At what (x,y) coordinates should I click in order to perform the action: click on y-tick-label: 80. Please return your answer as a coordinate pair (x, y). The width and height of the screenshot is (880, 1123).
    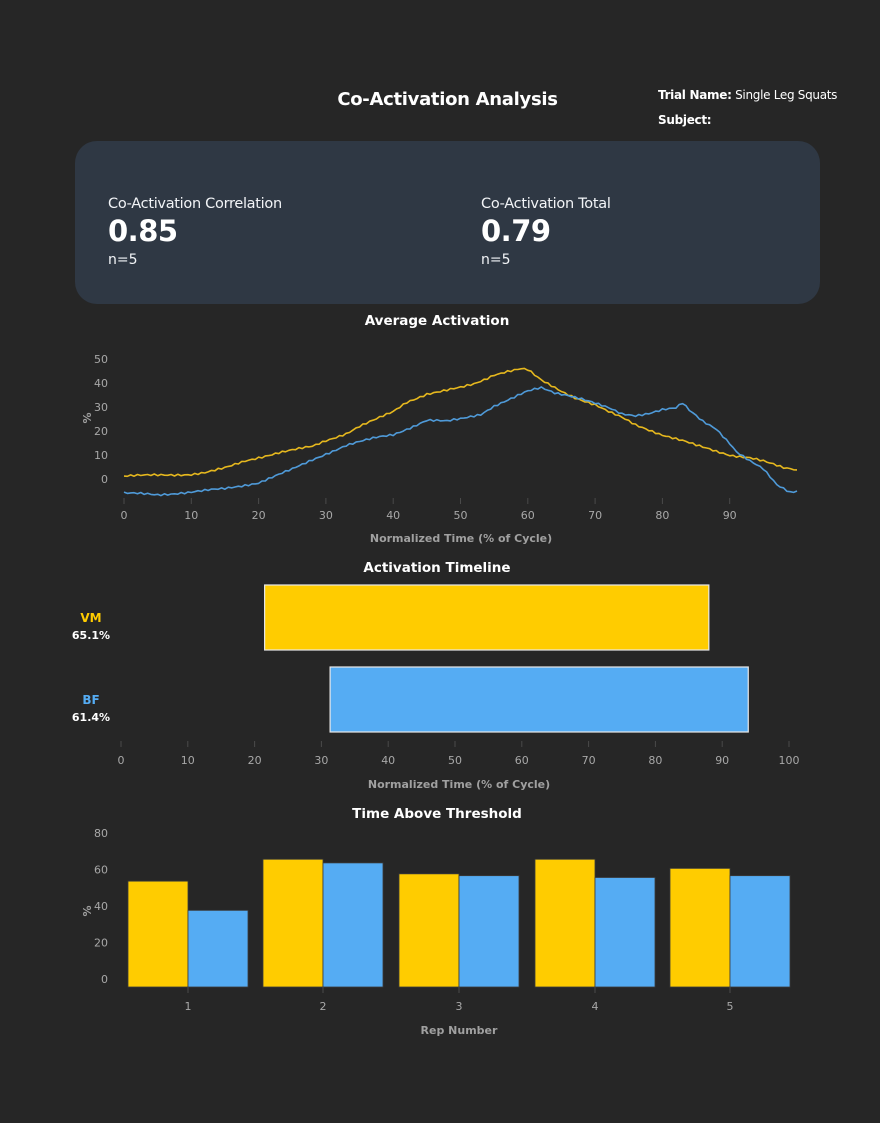
    Looking at the image, I should click on (101, 833).